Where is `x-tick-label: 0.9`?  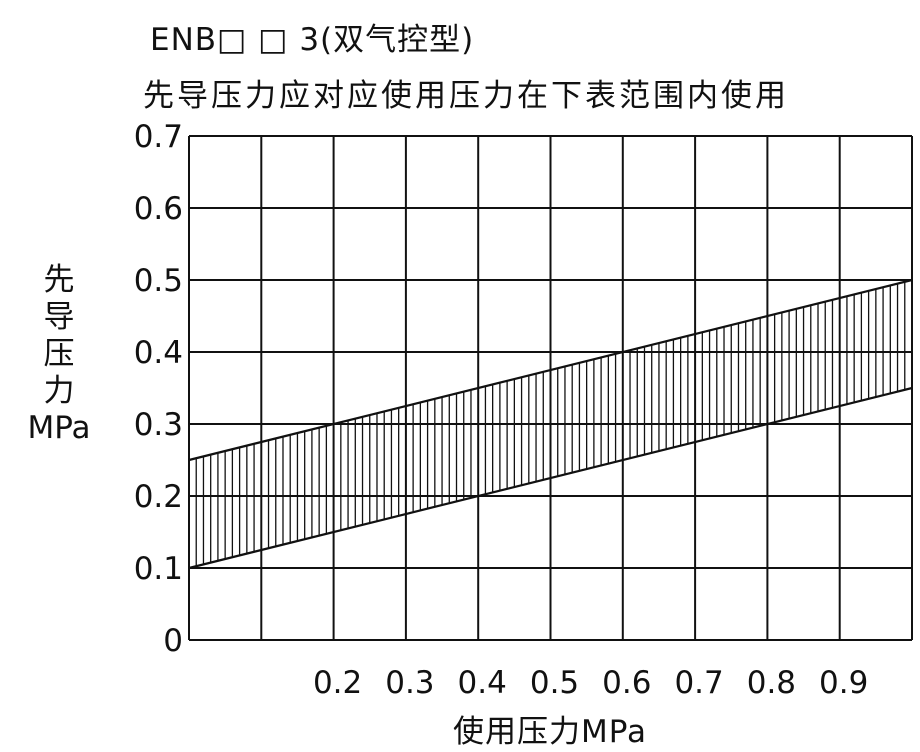
x-tick-label: 0.9 is located at coordinates (843, 683).